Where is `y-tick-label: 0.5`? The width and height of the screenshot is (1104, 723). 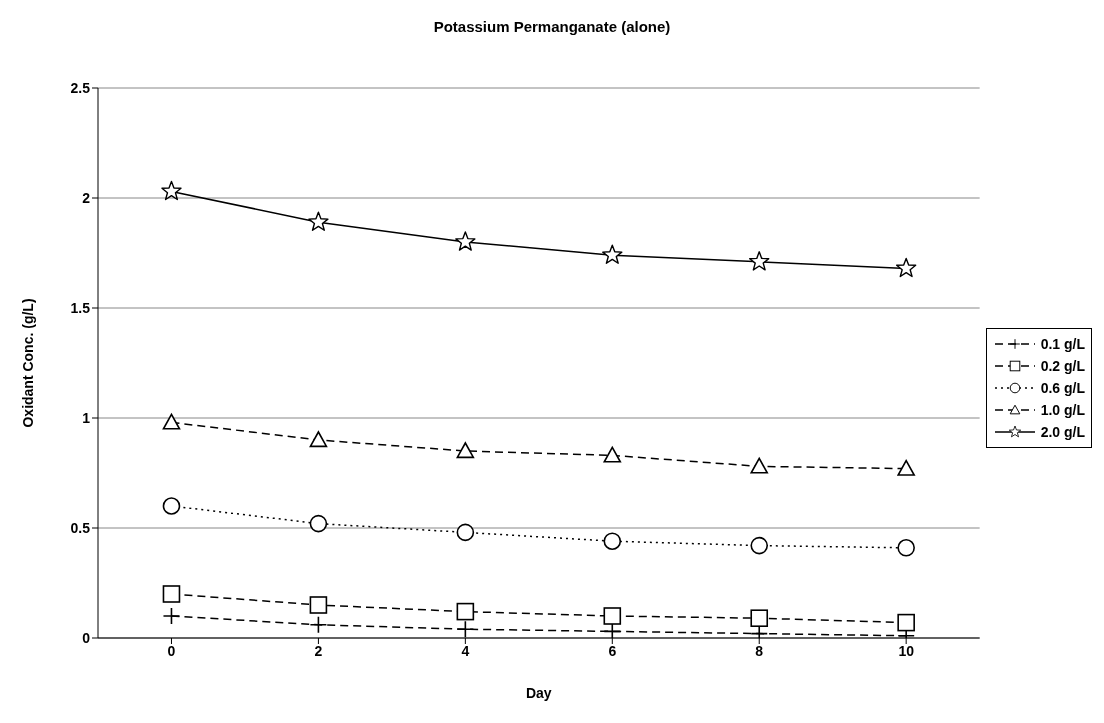 y-tick-label: 0.5 is located at coordinates (80, 527).